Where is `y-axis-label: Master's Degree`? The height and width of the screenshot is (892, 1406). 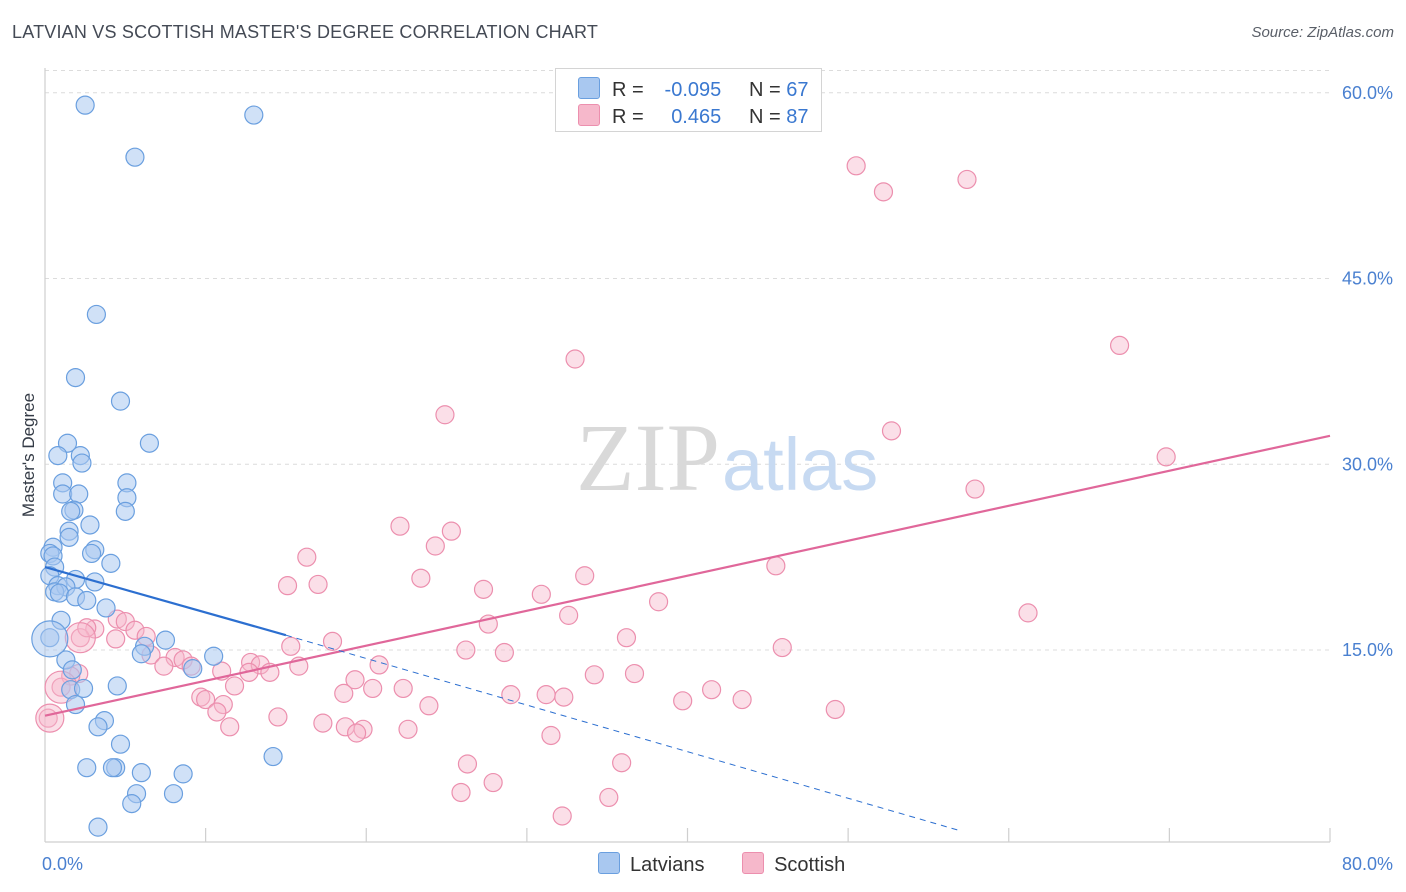
y-axis-label: Master's Degree is located at coordinates (28, 455).